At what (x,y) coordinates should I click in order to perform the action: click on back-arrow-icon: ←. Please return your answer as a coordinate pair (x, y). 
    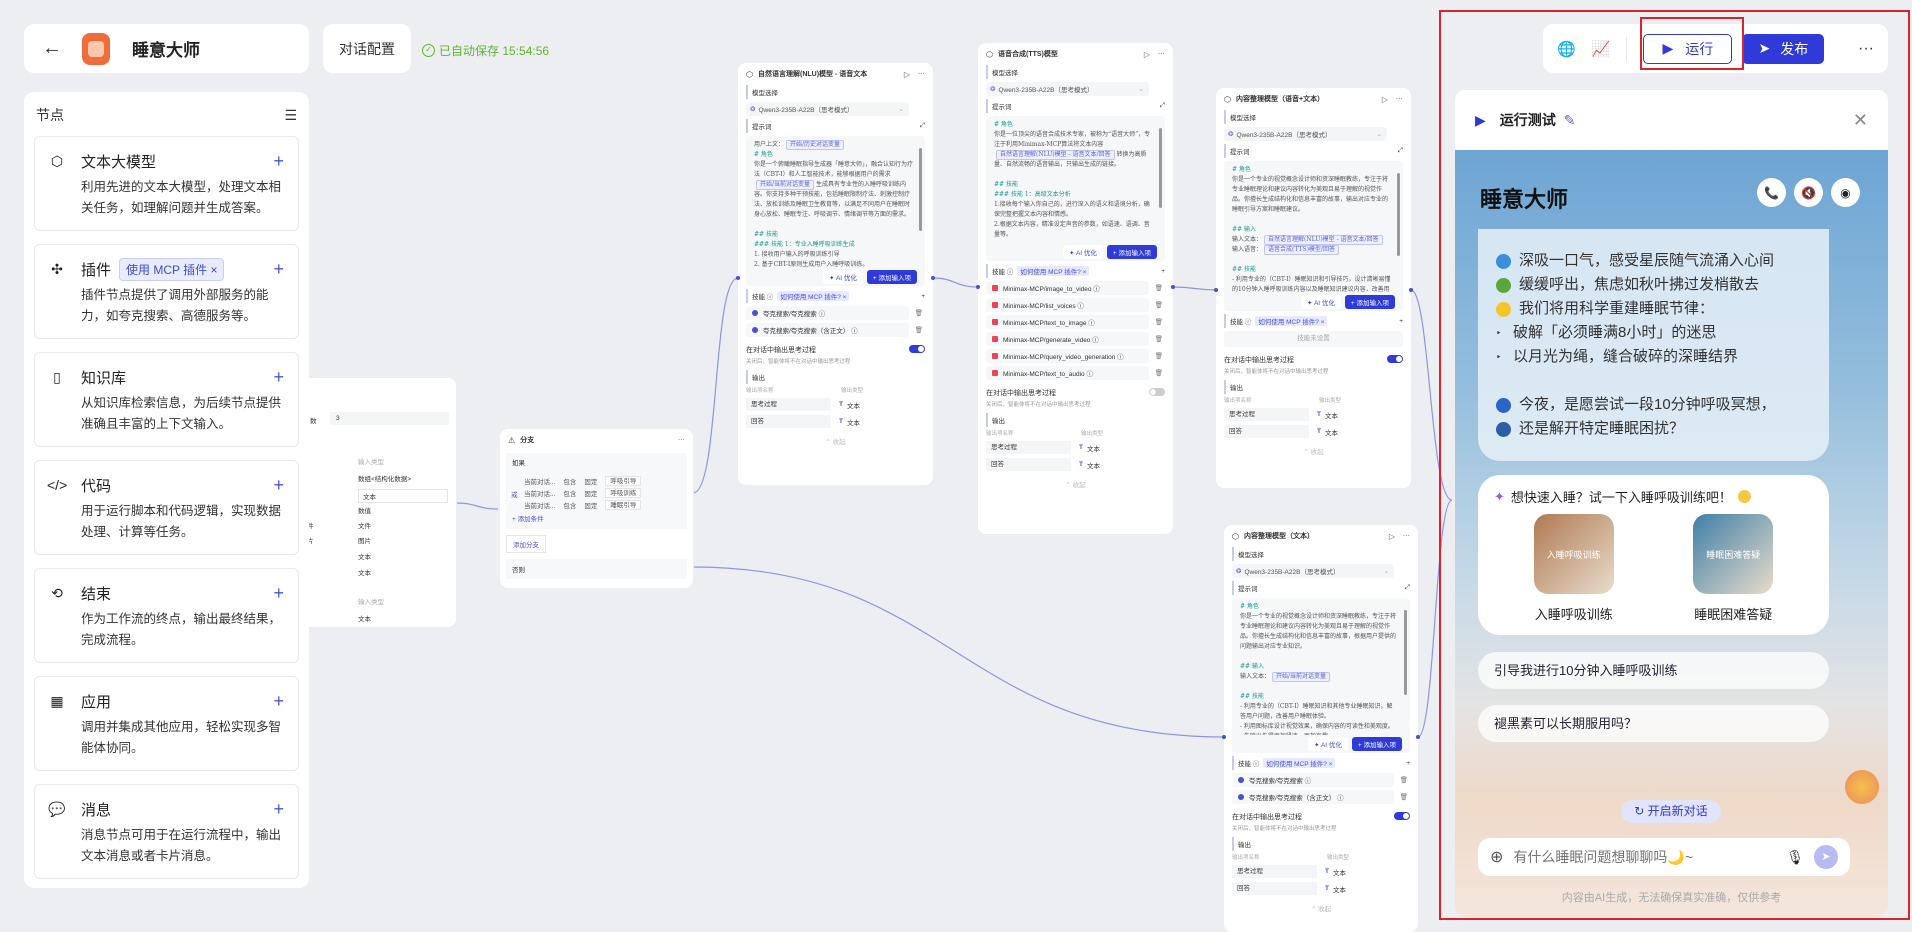
    Looking at the image, I should click on (52, 48).